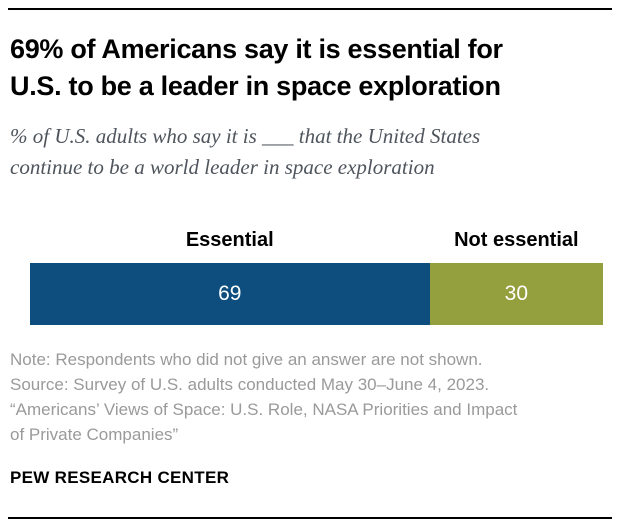  I want to click on category-label-not-essential: Not essential, so click(516, 240).